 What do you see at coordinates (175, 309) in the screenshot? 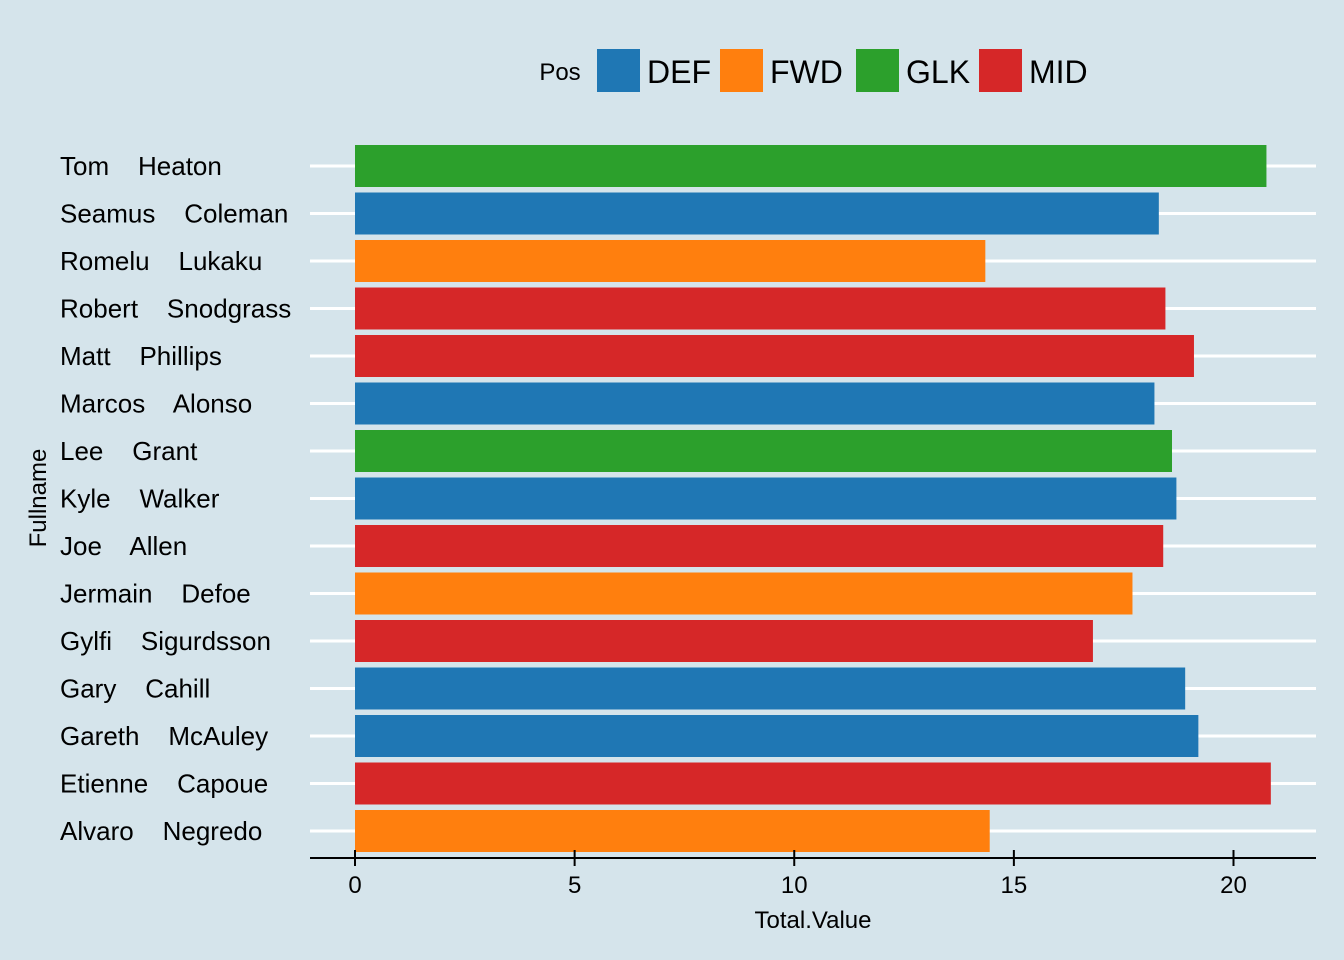
I see `y-tick-label: Robert Snodgrass` at bounding box center [175, 309].